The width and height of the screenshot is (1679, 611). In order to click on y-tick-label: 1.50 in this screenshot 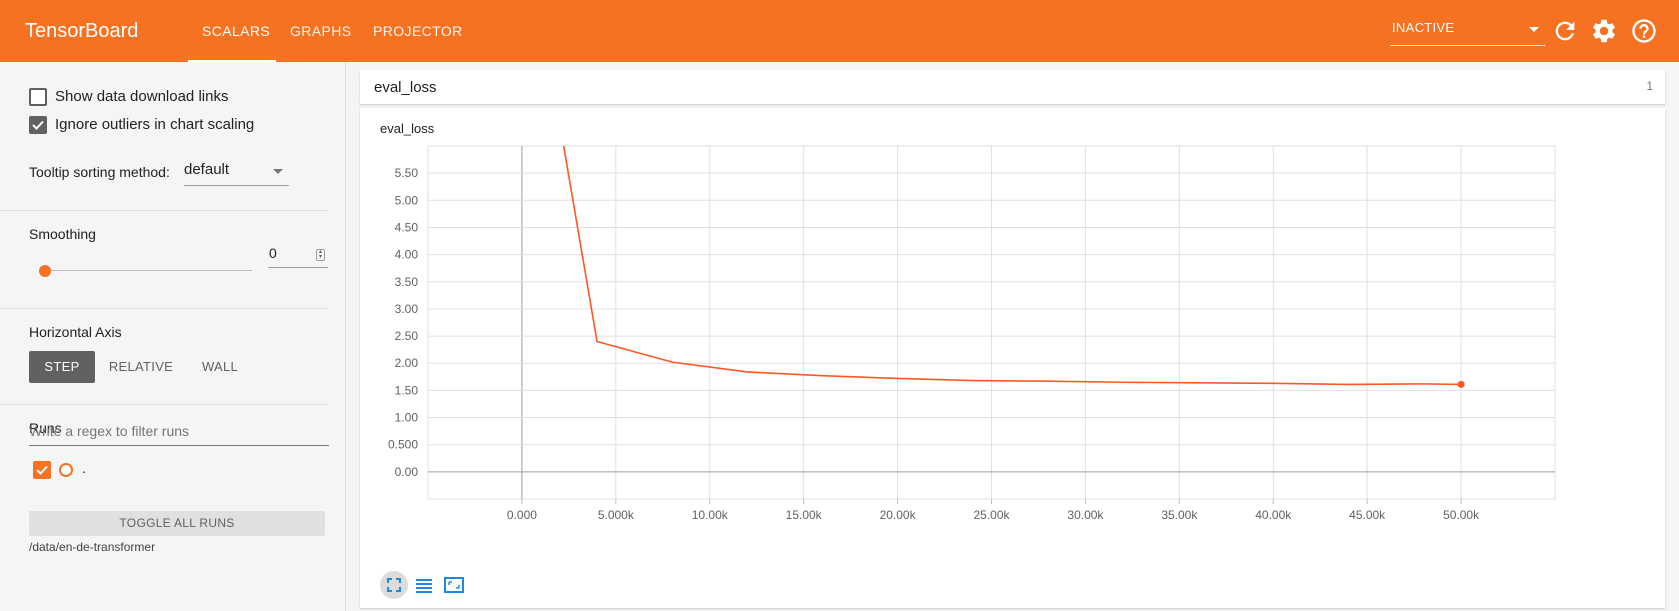, I will do `click(407, 390)`.